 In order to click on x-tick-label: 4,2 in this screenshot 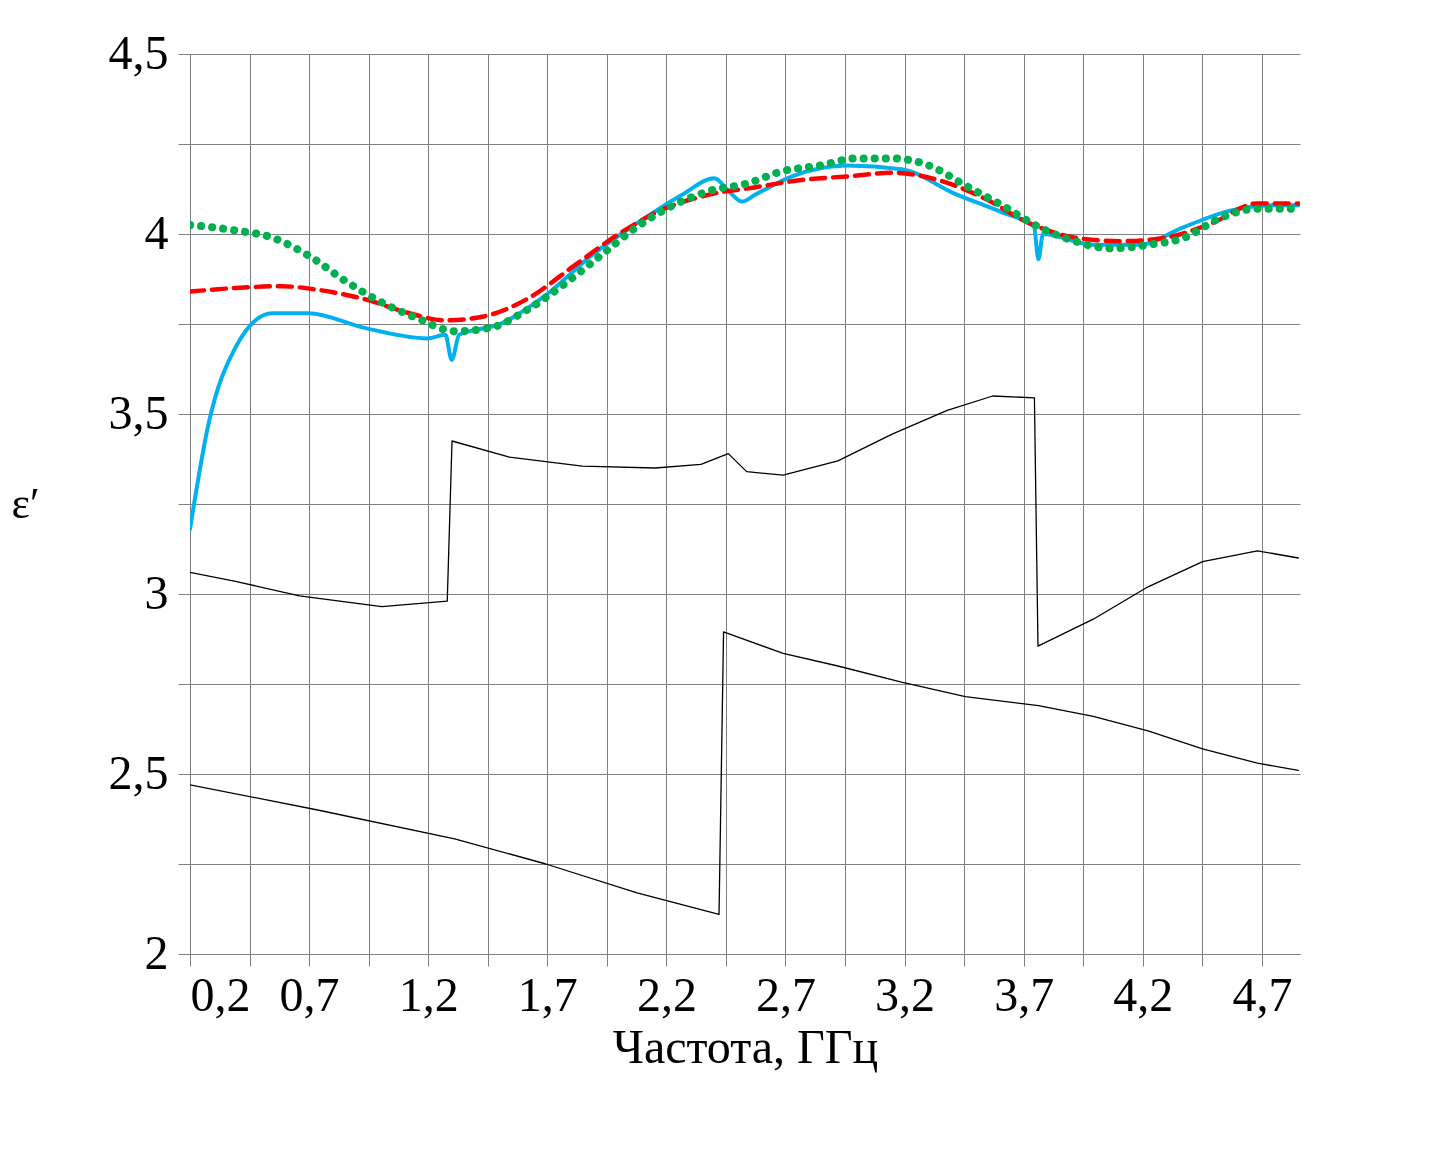, I will do `click(1143, 994)`.